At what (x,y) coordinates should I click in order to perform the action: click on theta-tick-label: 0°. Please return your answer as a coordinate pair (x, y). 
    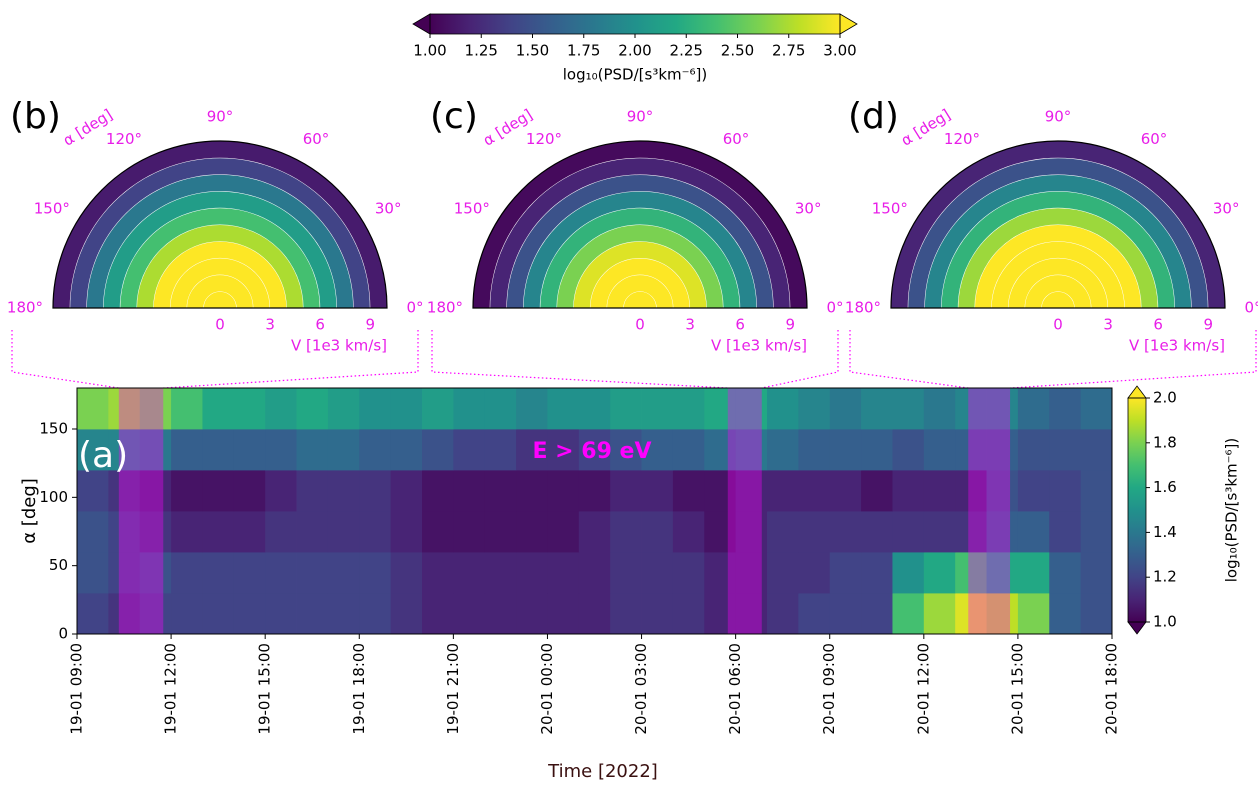
    Looking at the image, I should click on (834, 308).